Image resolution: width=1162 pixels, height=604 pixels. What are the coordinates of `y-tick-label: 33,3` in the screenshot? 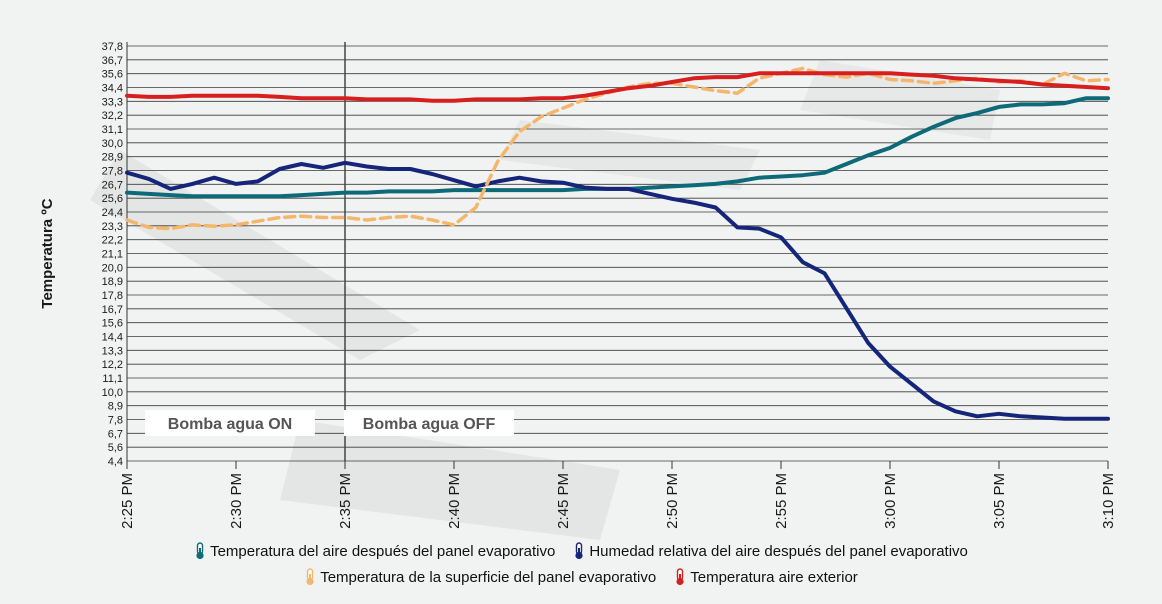 It's located at (112, 102).